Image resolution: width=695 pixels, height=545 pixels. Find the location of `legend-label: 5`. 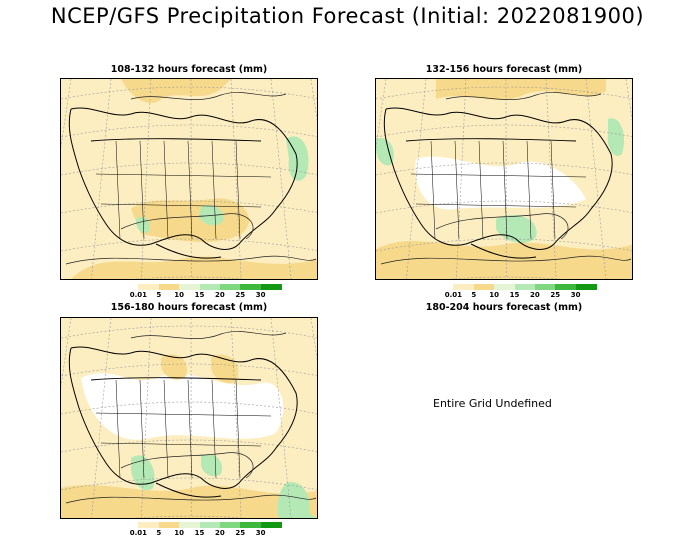

legend-label: 5 is located at coordinates (159, 295).